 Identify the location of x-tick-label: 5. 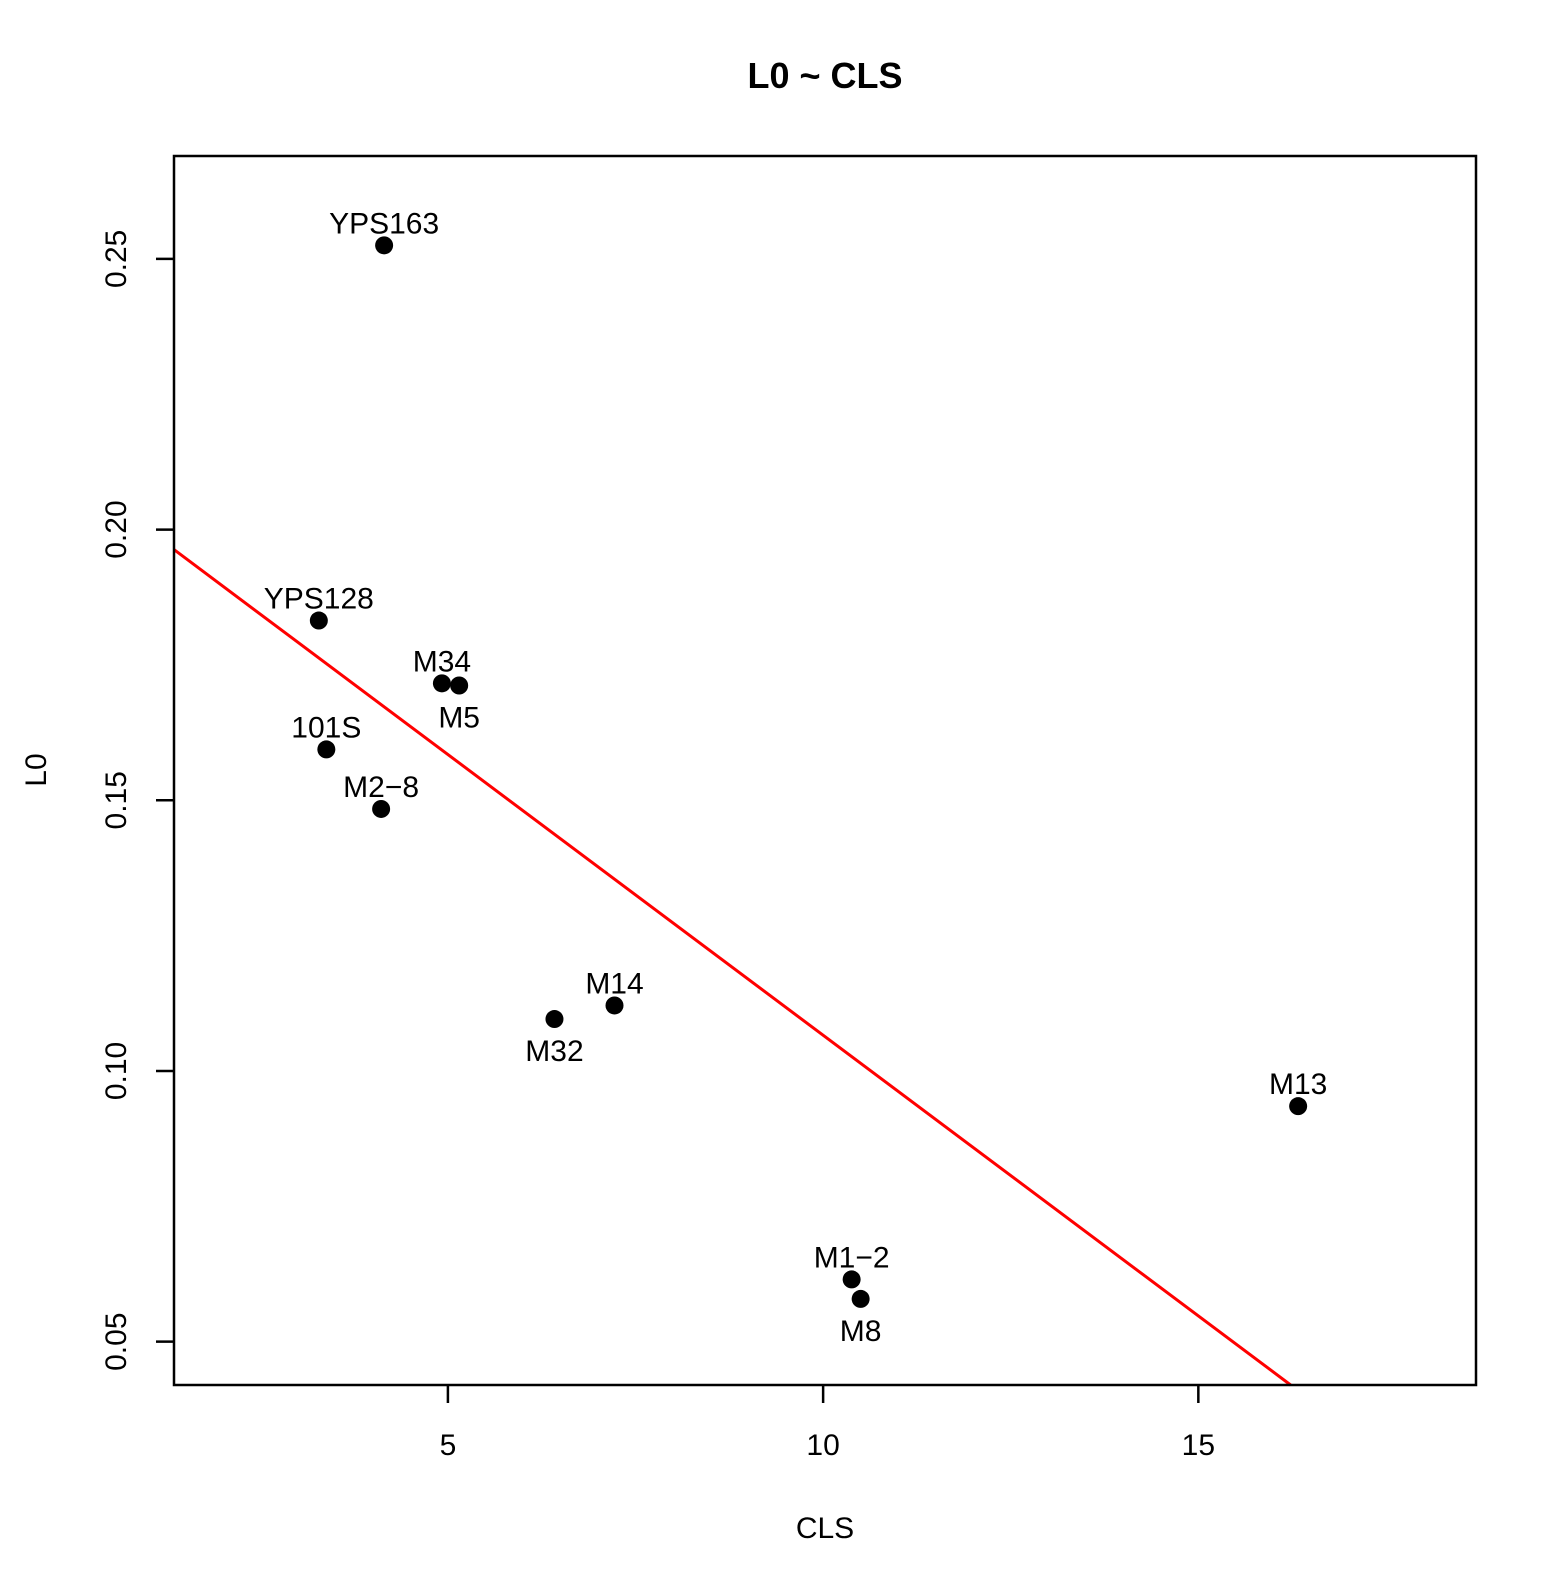
(448, 1445).